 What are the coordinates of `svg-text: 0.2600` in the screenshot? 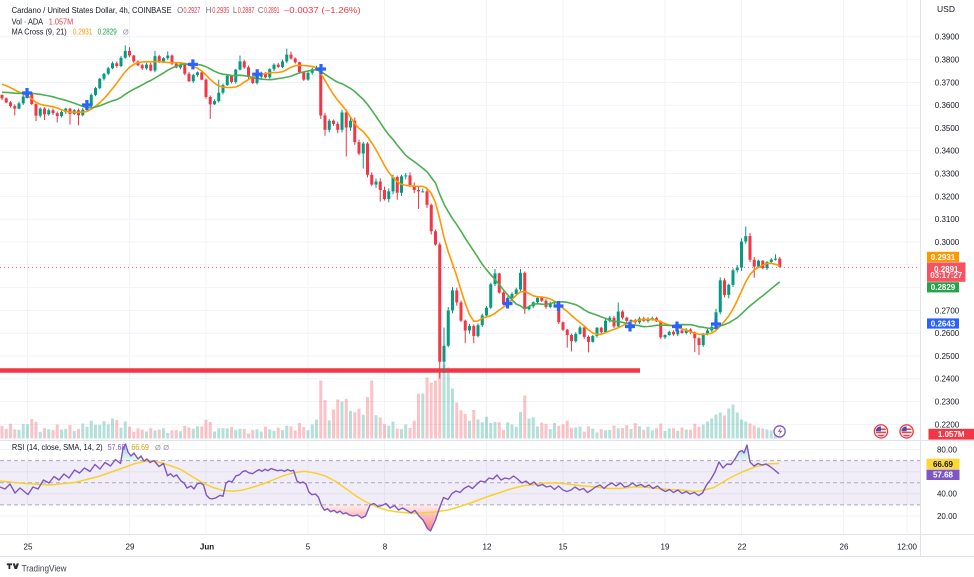 It's located at (947, 333).